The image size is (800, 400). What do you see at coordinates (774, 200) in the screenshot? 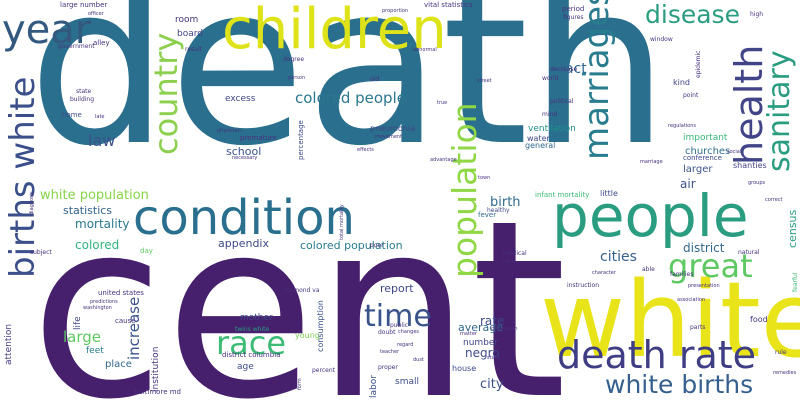
I see `word-correct: correct` at bounding box center [774, 200].